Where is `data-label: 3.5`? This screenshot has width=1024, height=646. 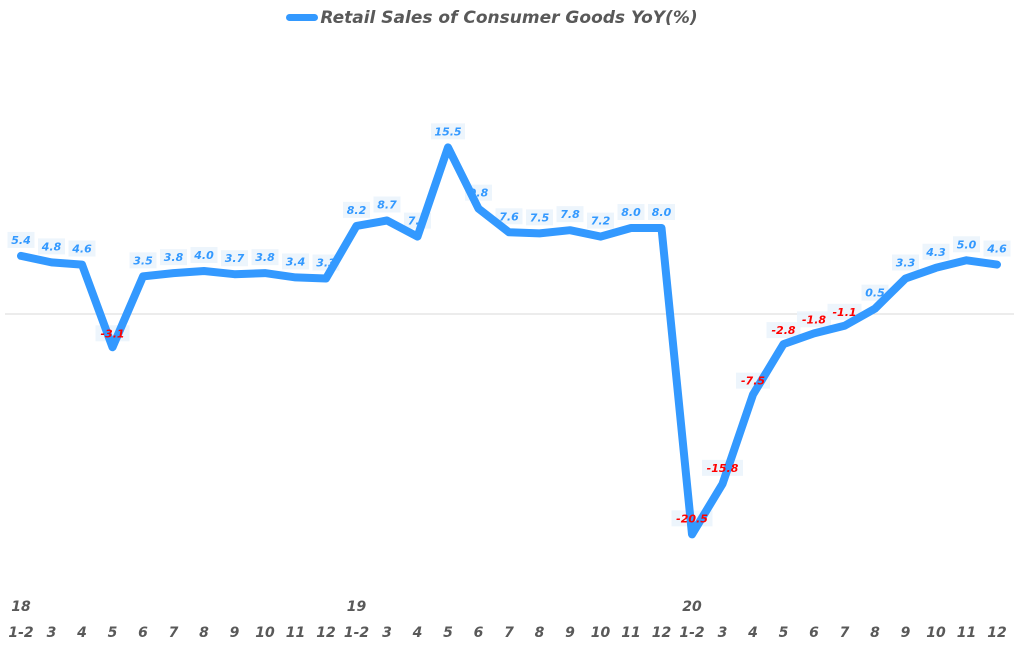 data-label: 3.5 is located at coordinates (143, 260).